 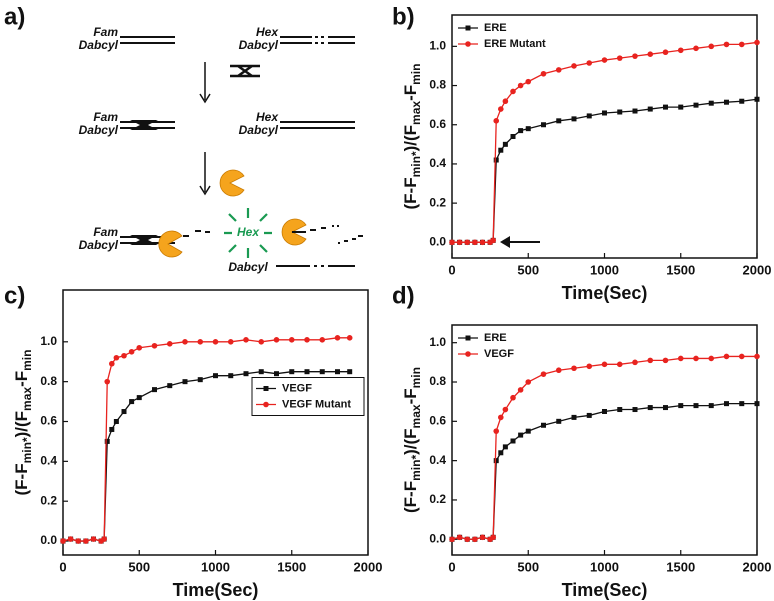 I want to click on panel-label: c), so click(x=14, y=295).